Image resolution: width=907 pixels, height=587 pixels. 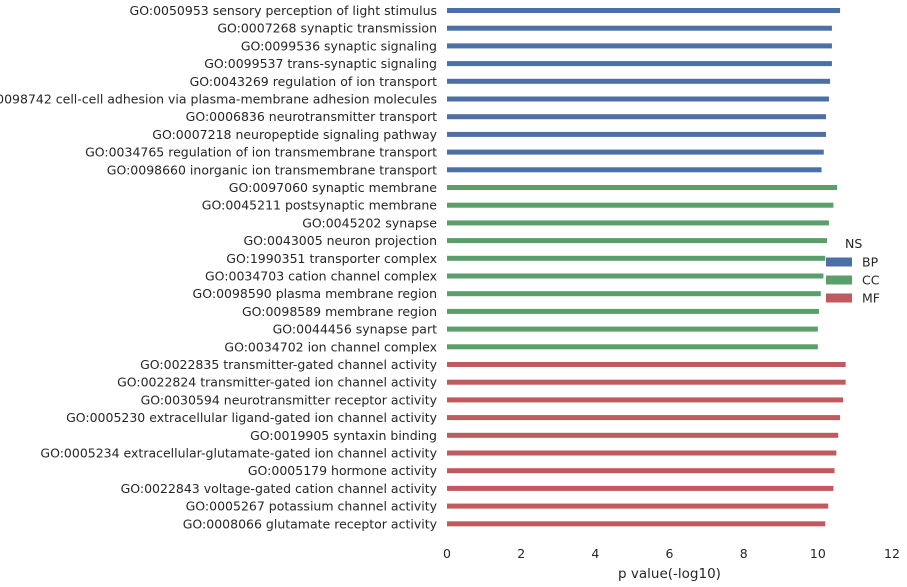 What do you see at coordinates (311, 116) in the screenshot?
I see `category-label: GO:0006836 neurotransmitter transport` at bounding box center [311, 116].